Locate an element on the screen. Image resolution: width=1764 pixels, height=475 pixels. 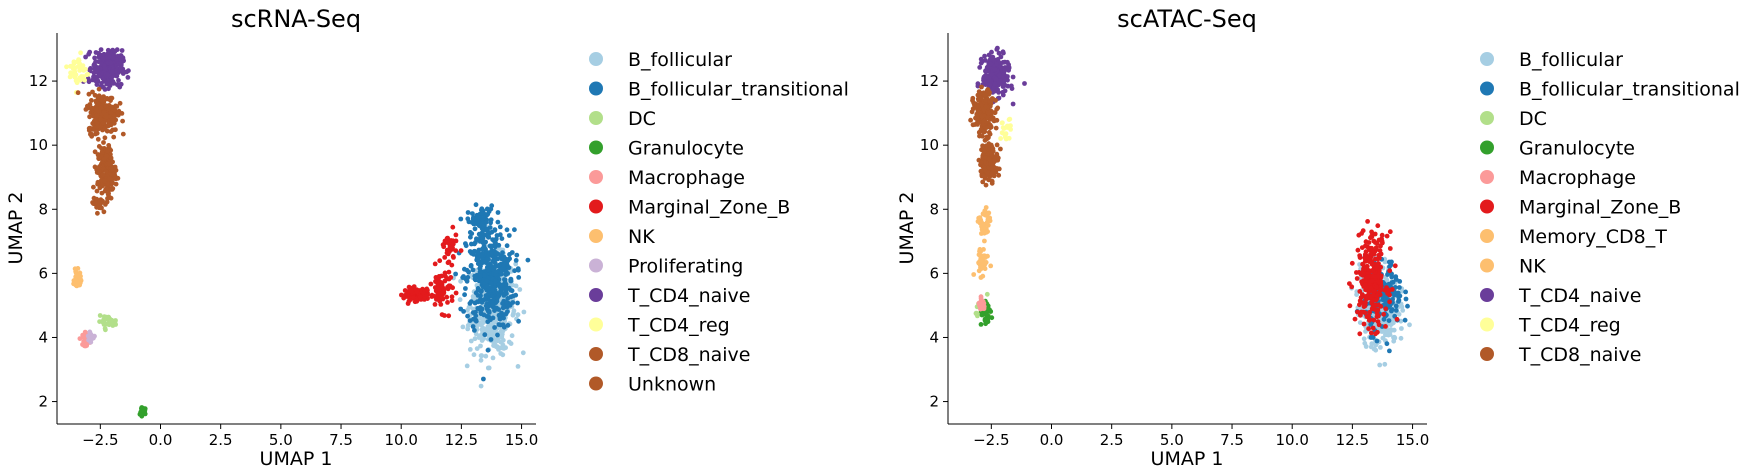
legend-label: T_CD4_reg is located at coordinates (678, 326).